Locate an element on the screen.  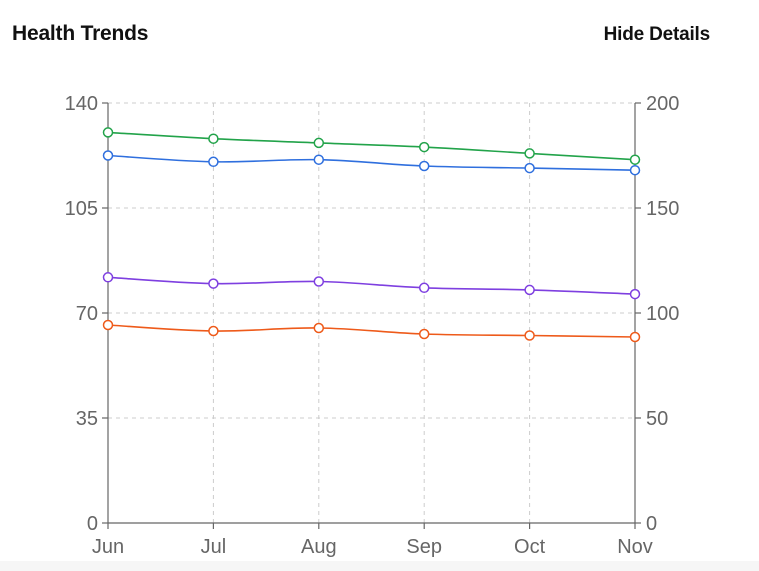
x-axis-tick-label: Aug is located at coordinates (319, 547).